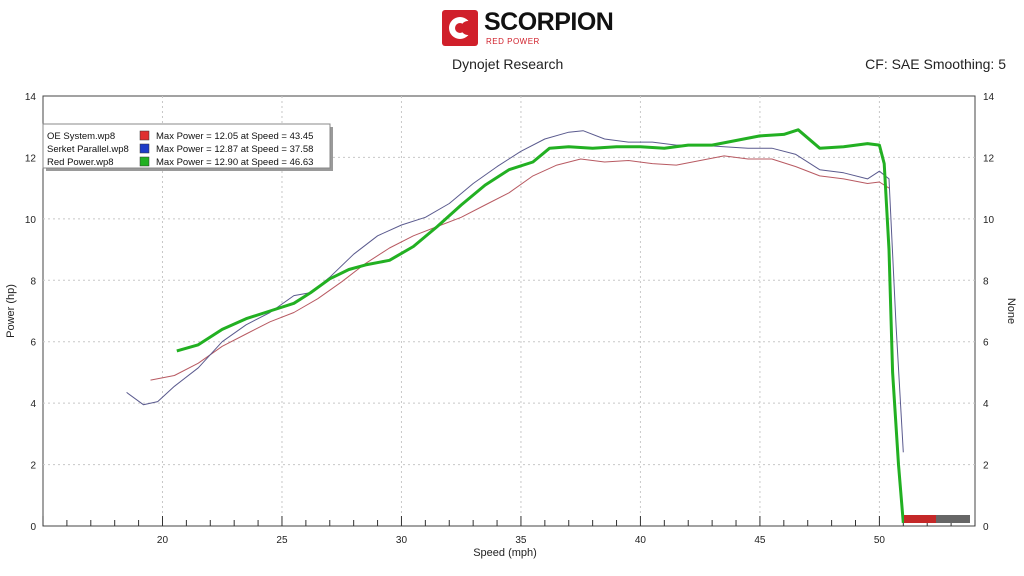  Describe the element at coordinates (880, 540) in the screenshot. I see `x-tick-label: 50` at that location.